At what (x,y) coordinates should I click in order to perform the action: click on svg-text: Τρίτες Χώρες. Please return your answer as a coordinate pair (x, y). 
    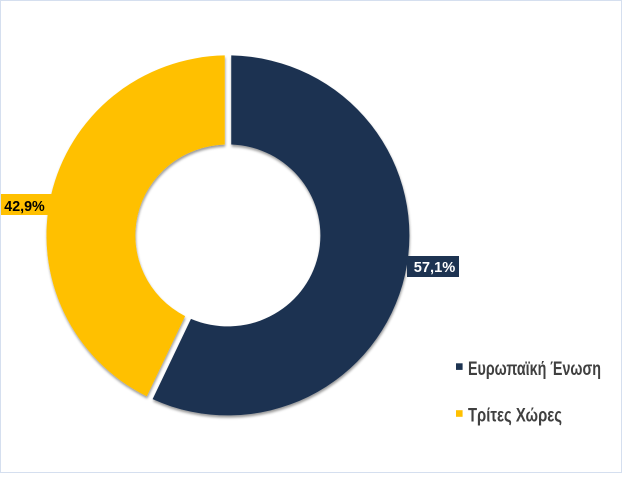
    Looking at the image, I should click on (515, 416).